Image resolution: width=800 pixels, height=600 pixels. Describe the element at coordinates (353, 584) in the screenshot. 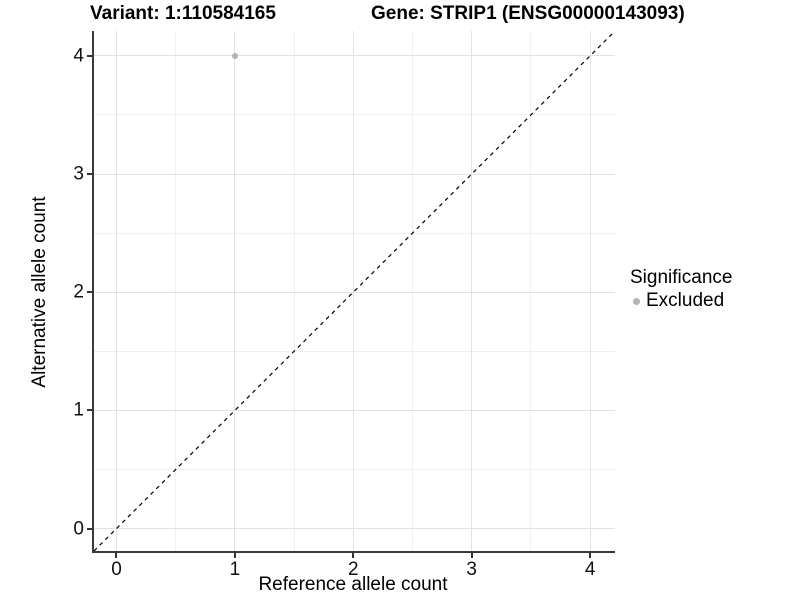

I see `x-axis-title: Reference allele count` at that location.